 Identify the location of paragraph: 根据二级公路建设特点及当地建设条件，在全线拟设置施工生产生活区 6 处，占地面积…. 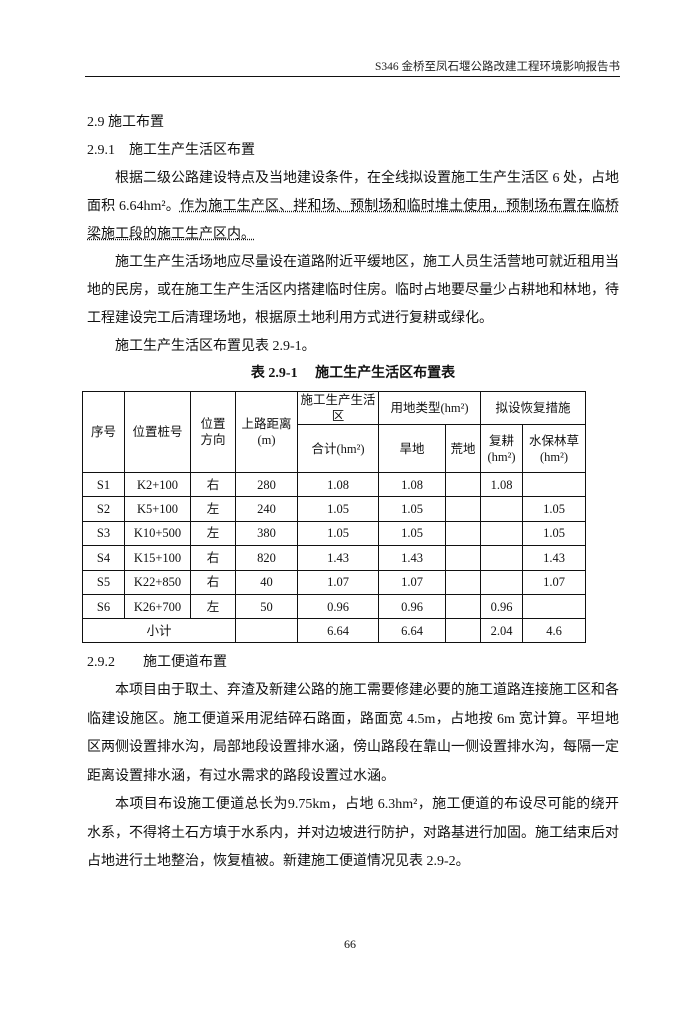
(353, 207).